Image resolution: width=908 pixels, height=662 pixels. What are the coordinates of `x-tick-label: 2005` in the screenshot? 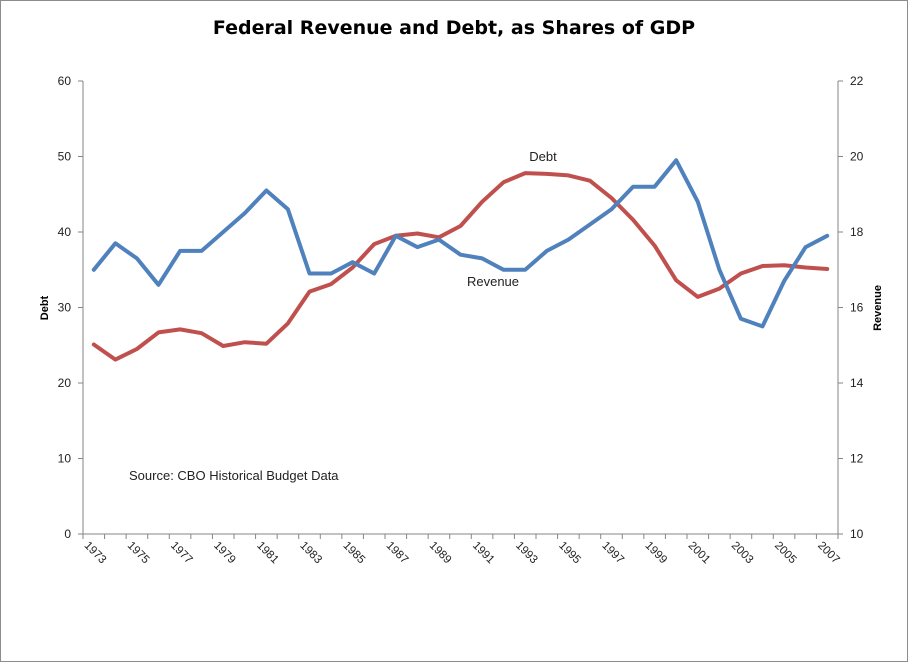 It's located at (785, 553).